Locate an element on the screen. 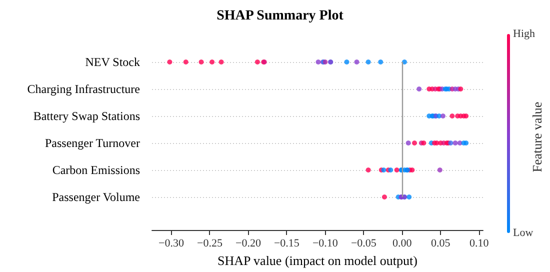  y-tick-label: Passenger Volume is located at coordinates (96, 197).